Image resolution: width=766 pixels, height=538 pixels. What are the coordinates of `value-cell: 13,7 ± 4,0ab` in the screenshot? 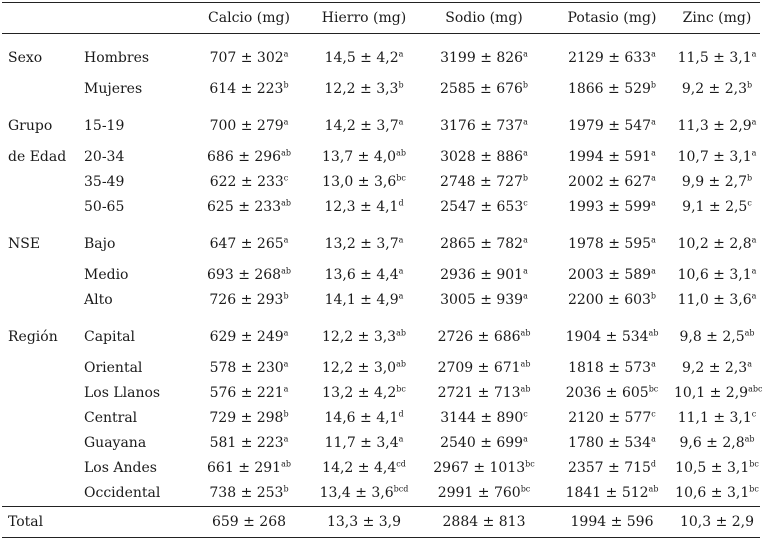 It's located at (364, 157).